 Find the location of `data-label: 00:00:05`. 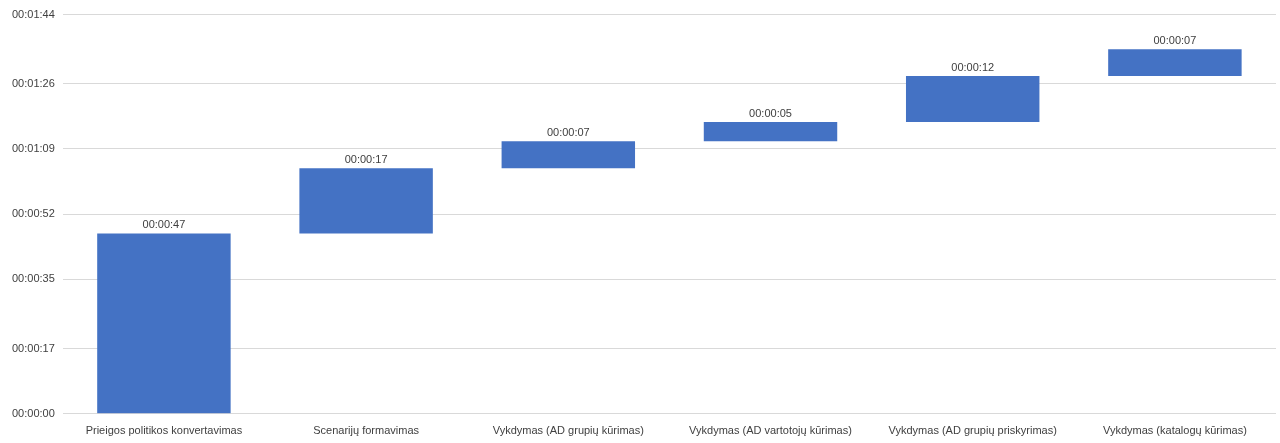

data-label: 00:00:05 is located at coordinates (770, 112).